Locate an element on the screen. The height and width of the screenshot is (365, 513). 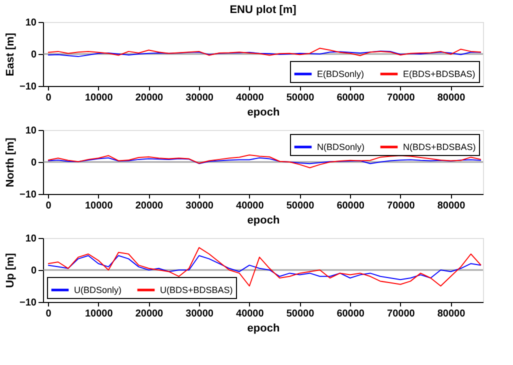
legend-label: E(BDSonly) is located at coordinates (340, 74).